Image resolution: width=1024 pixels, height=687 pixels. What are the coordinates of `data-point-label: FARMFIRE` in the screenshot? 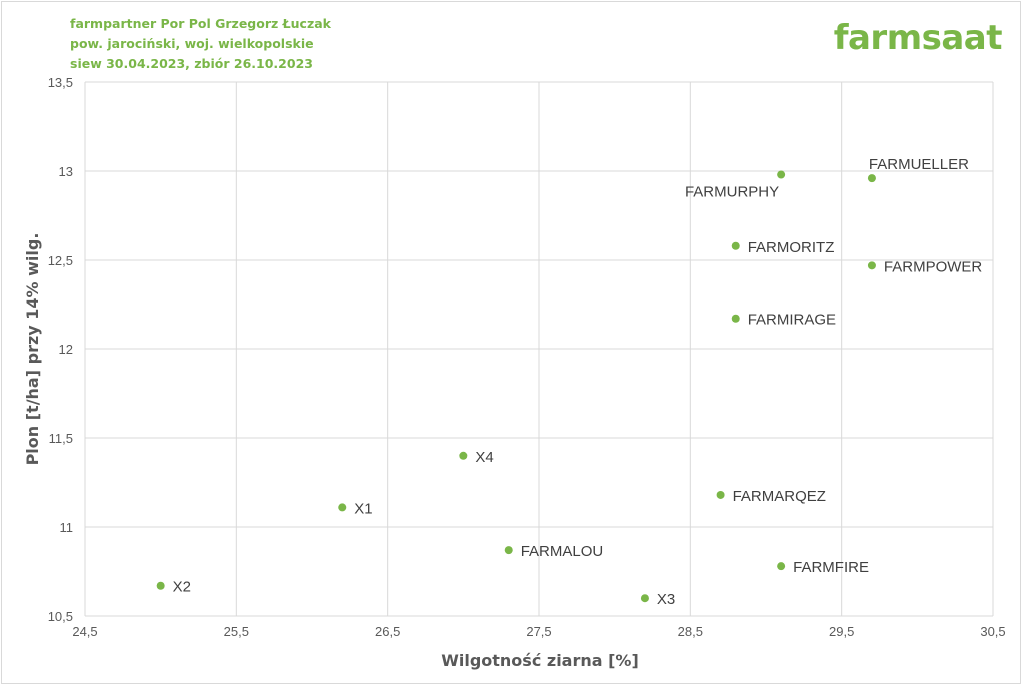 It's located at (831, 567).